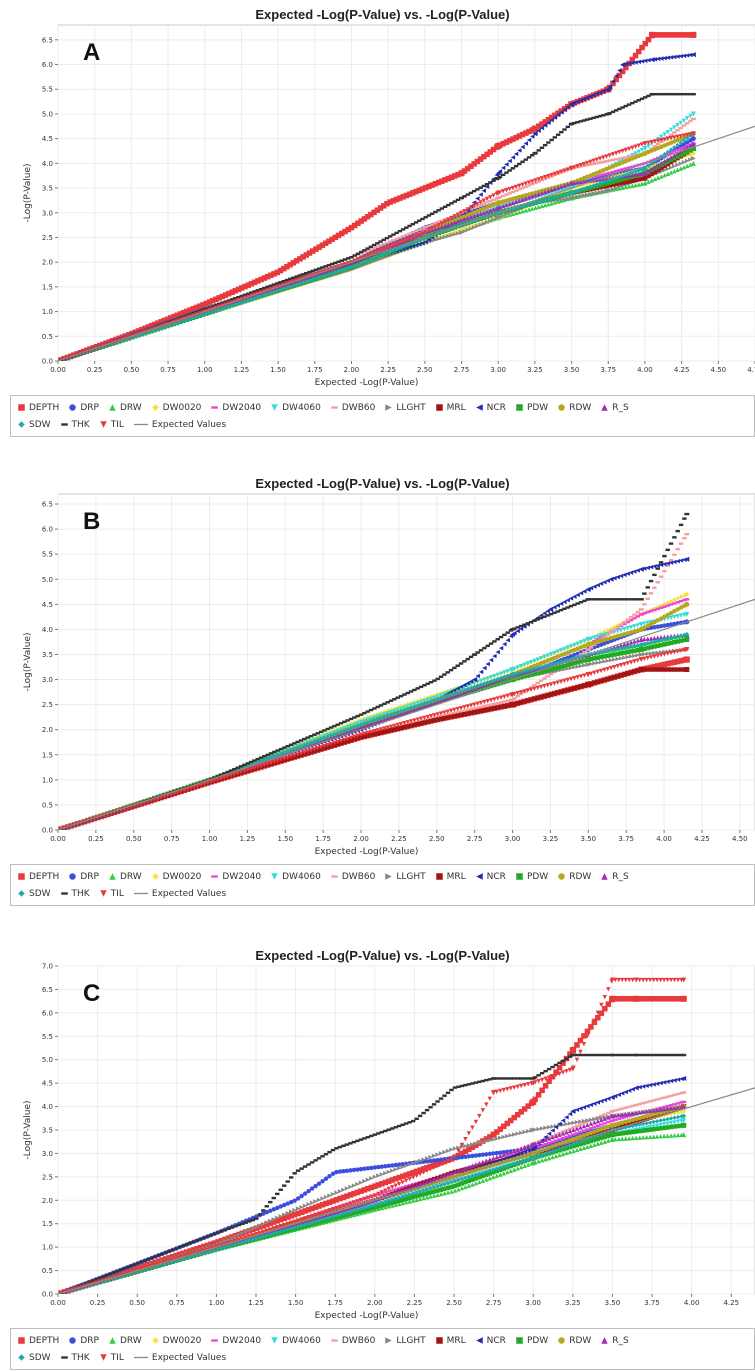 Image resolution: width=755 pixels, height=1371 pixels. What do you see at coordinates (47, 655) in the screenshot?
I see `y-tick-label: 3.5` at bounding box center [47, 655].